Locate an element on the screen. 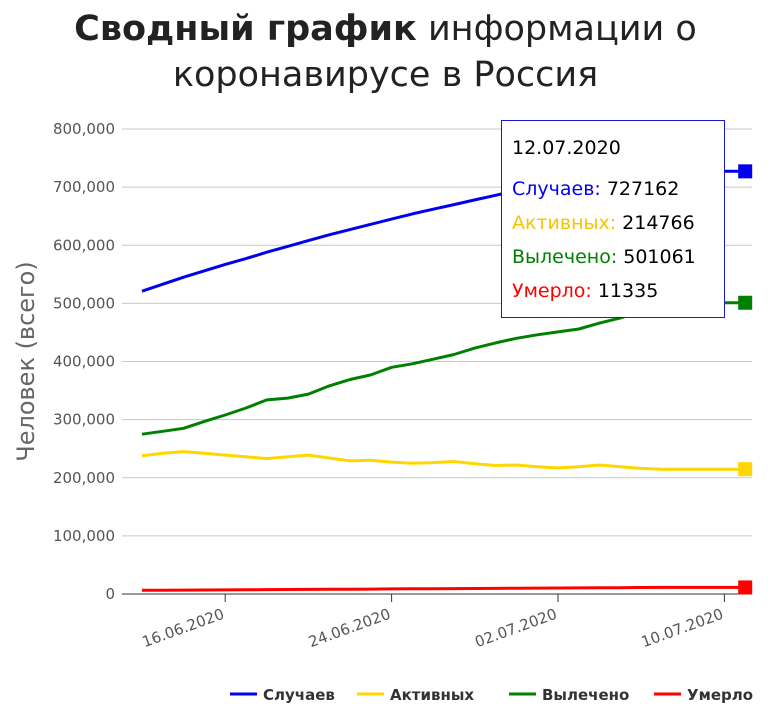 The width and height of the screenshot is (771, 712). y-tick-label: 500,000 is located at coordinates (84, 303).